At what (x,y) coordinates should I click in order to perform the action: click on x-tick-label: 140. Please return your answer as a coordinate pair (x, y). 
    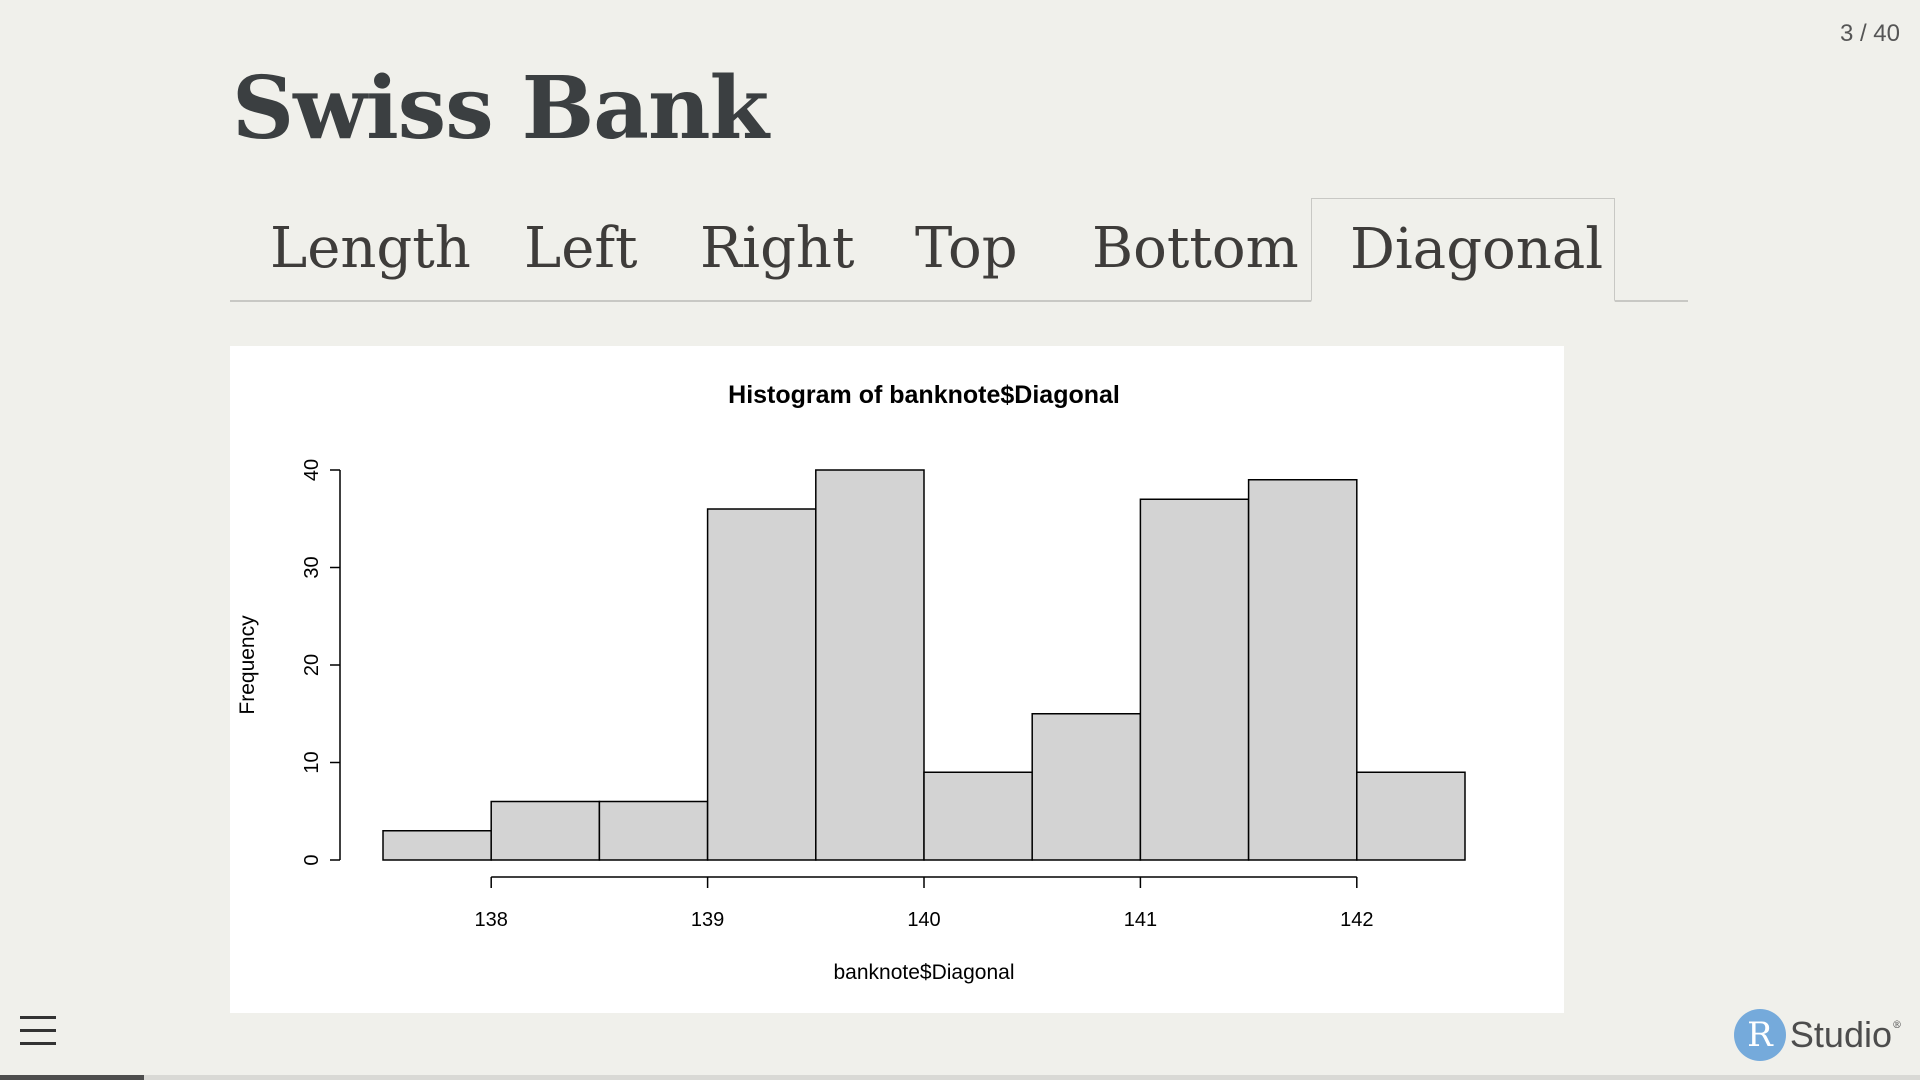
    Looking at the image, I should click on (923, 920).